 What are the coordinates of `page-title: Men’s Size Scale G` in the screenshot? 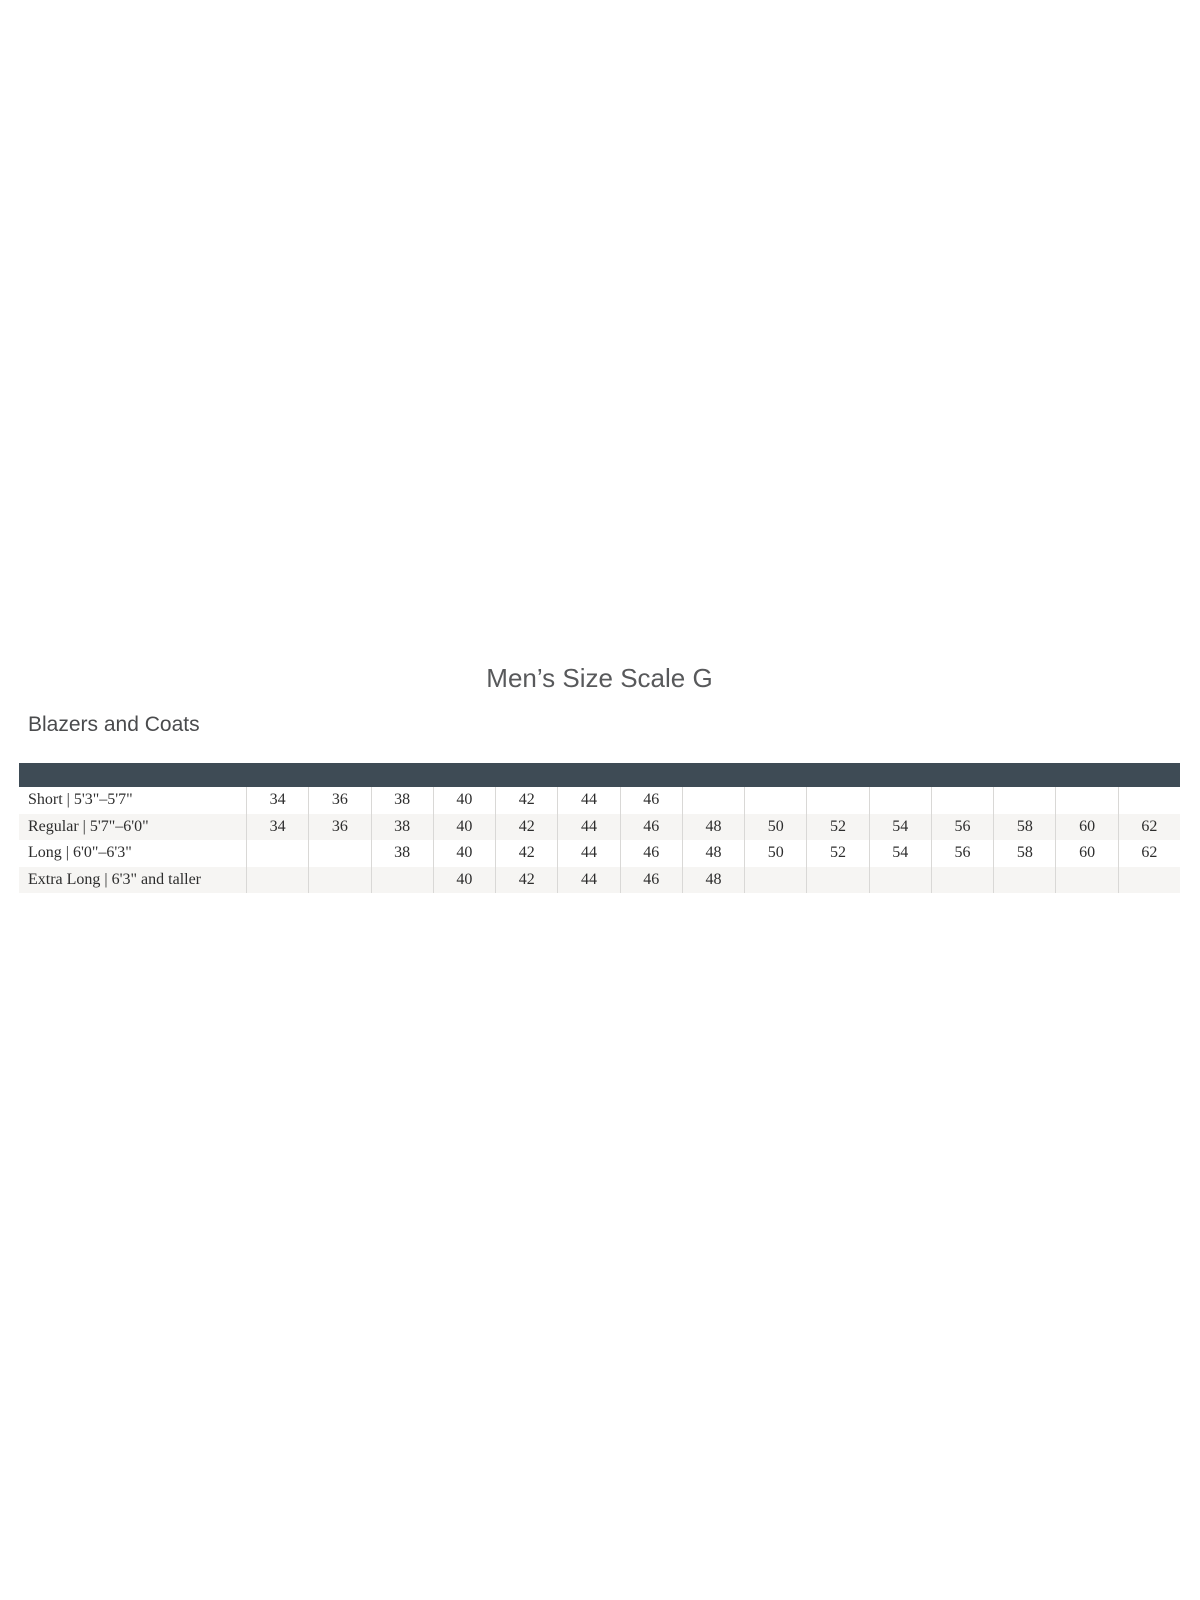 It's located at (599, 678).